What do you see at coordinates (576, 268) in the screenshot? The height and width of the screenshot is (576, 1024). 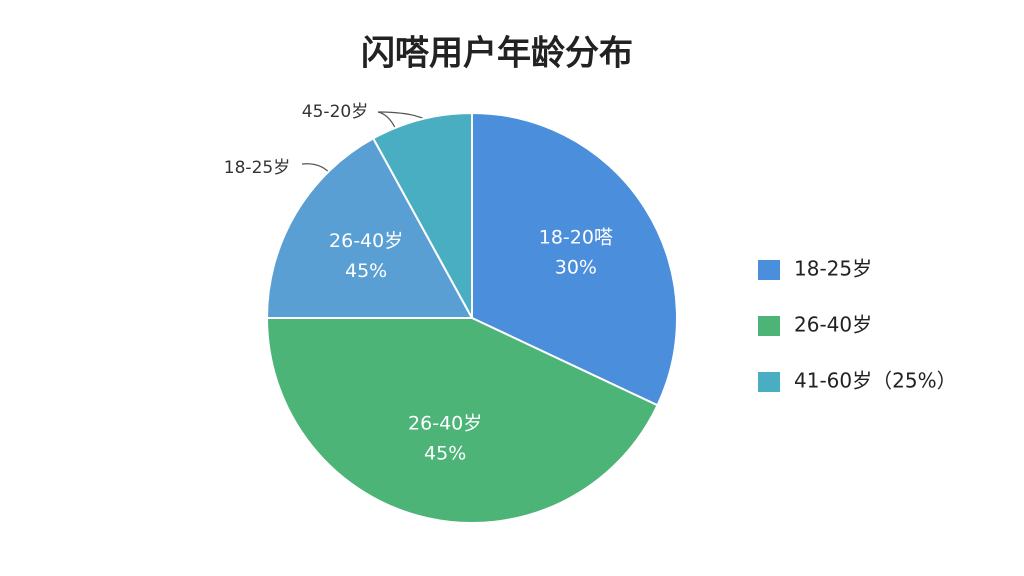 I see `slice-label: 30%` at bounding box center [576, 268].